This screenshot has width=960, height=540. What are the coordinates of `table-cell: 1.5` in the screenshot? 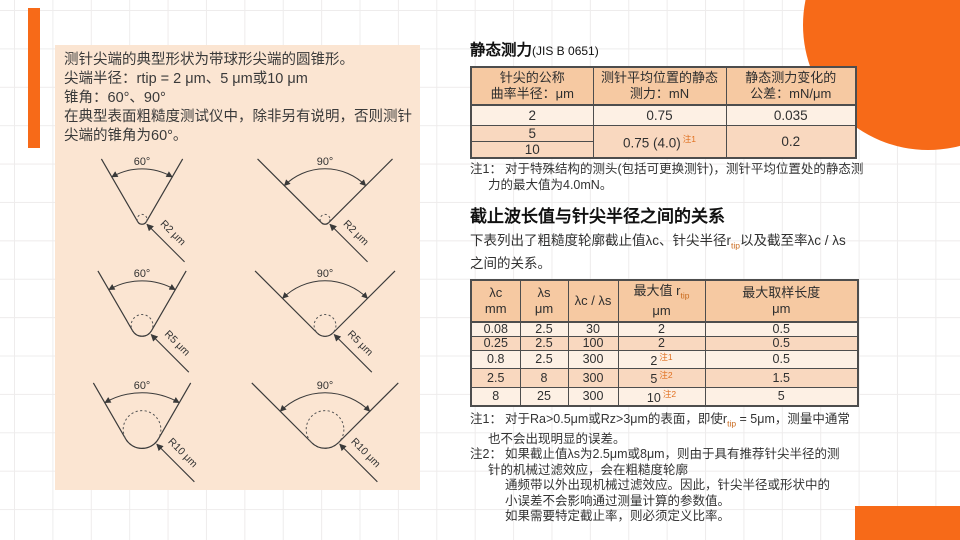 It's located at (781, 378).